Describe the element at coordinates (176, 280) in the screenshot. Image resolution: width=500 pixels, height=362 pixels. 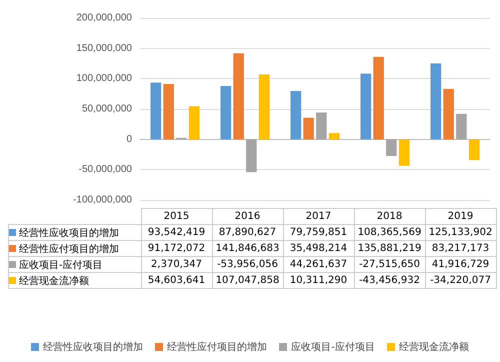
I see `data-label: 54,603,641` at that location.